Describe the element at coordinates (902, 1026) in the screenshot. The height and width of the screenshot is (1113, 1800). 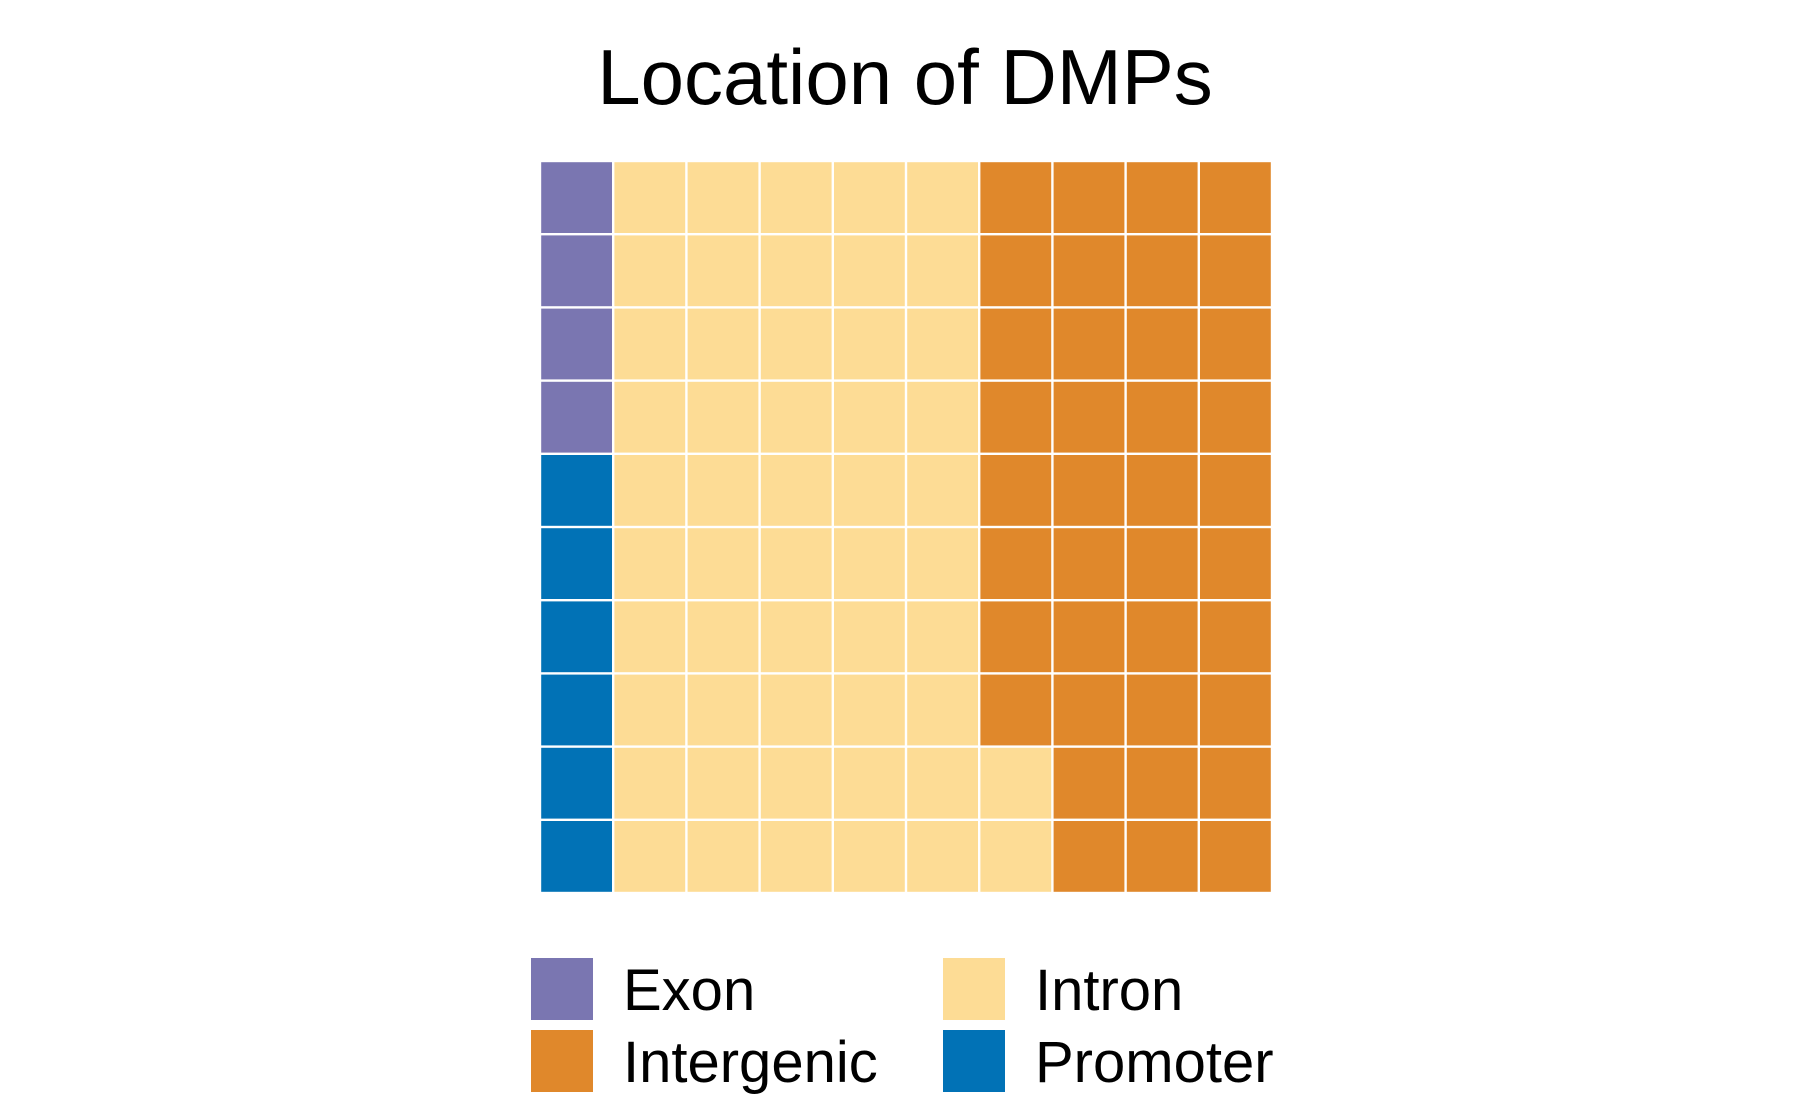
I see `legend: Exon Intron Intergenic Promoter` at that location.